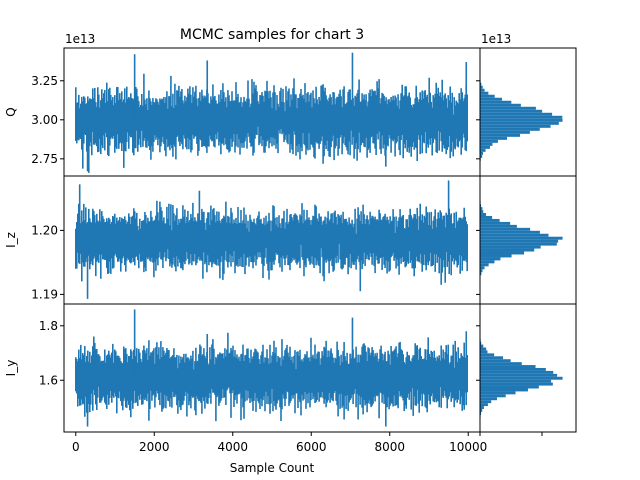 This screenshot has width=640, height=480. Describe the element at coordinates (311, 447) in the screenshot. I see `x-tick-label: 6000` at that location.